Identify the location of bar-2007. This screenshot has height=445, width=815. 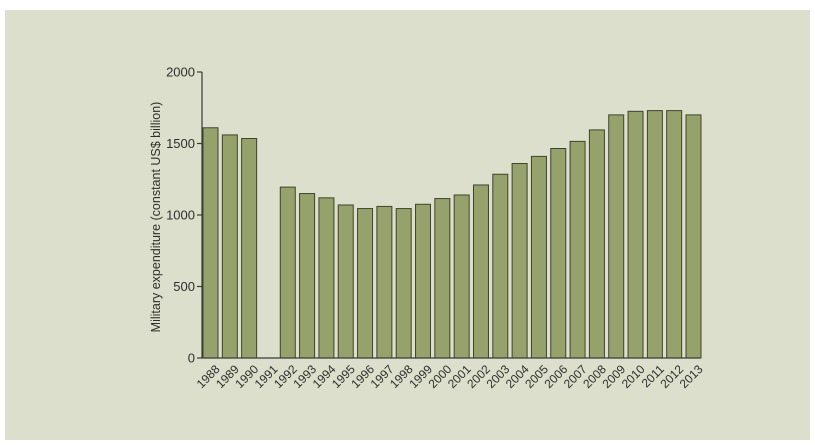
(577, 249).